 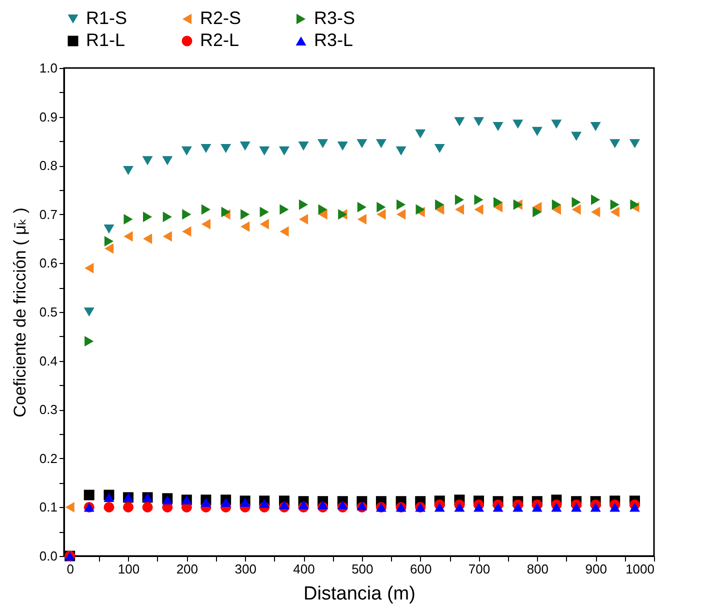 What do you see at coordinates (48, 214) in the screenshot?
I see `y-tick-label: 0.7` at bounding box center [48, 214].